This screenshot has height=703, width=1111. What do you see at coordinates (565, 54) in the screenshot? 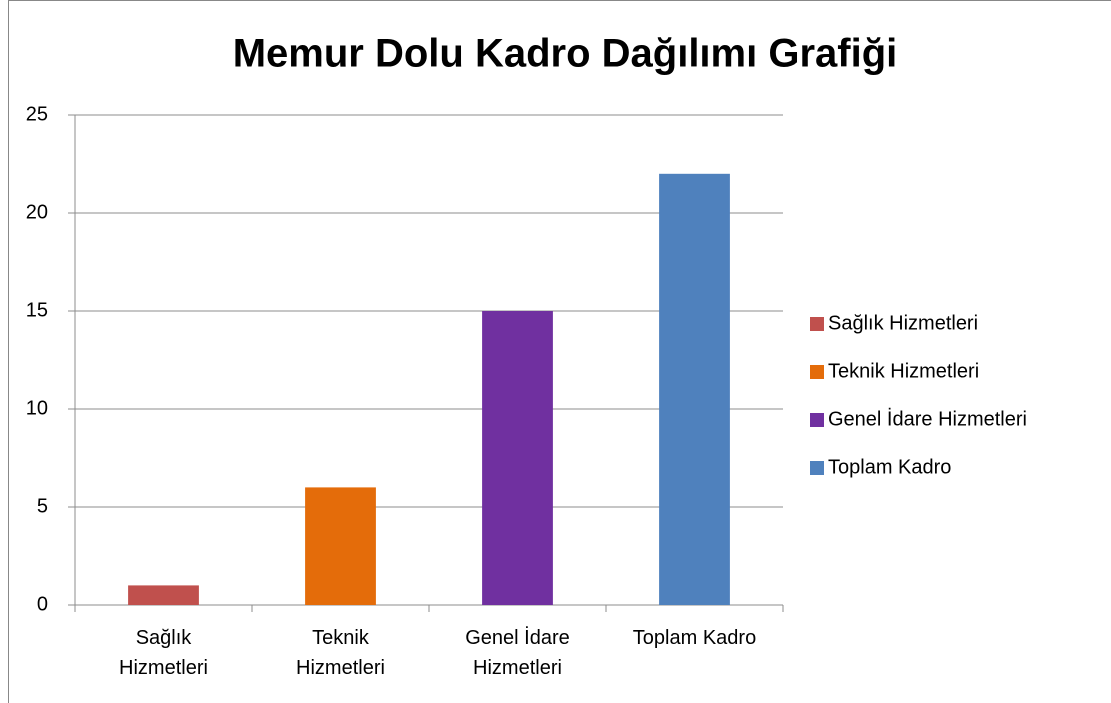
I see `chart-title: Memur Dolu Kadro Dağılımı Grafiği` at bounding box center [565, 54].